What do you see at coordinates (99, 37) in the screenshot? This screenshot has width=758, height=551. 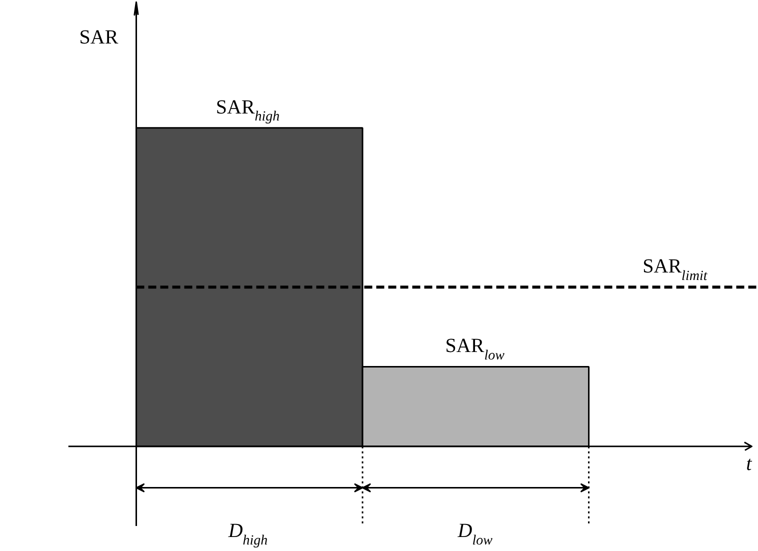 I see `y-axis-title: SAR` at bounding box center [99, 37].